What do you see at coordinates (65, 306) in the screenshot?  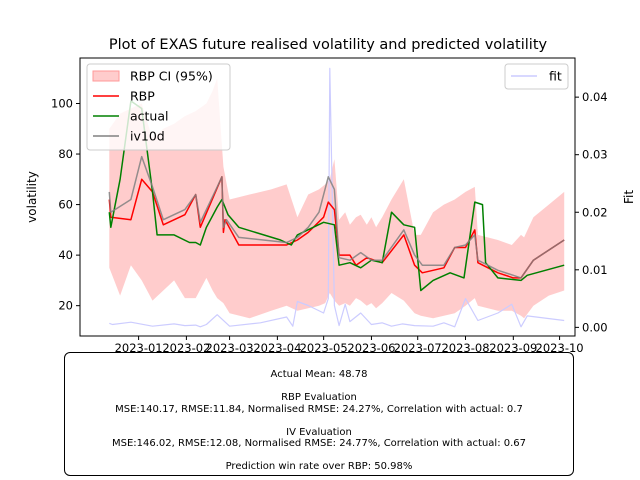 I see `y-left-tick-label: 20` at bounding box center [65, 306].